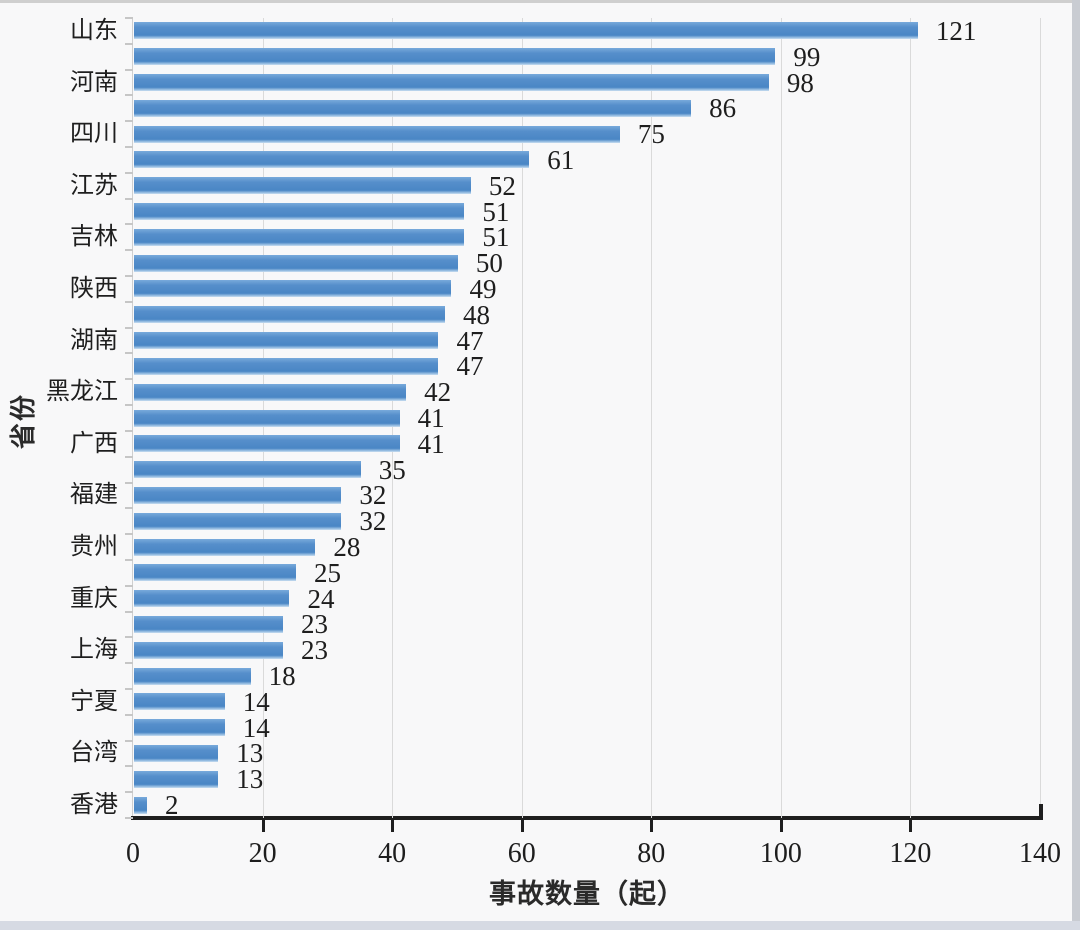 The image size is (1080, 930). Describe the element at coordinates (377, 134) in the screenshot. I see `bar-四川` at that location.